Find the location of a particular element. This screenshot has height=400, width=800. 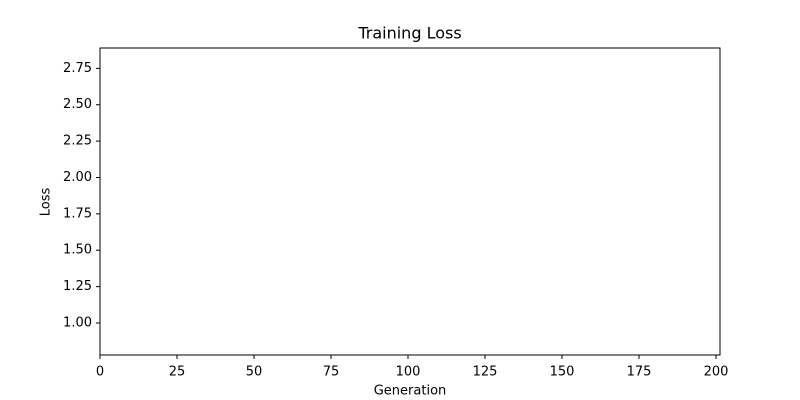

y-tick-label: 2.75 is located at coordinates (77, 68).